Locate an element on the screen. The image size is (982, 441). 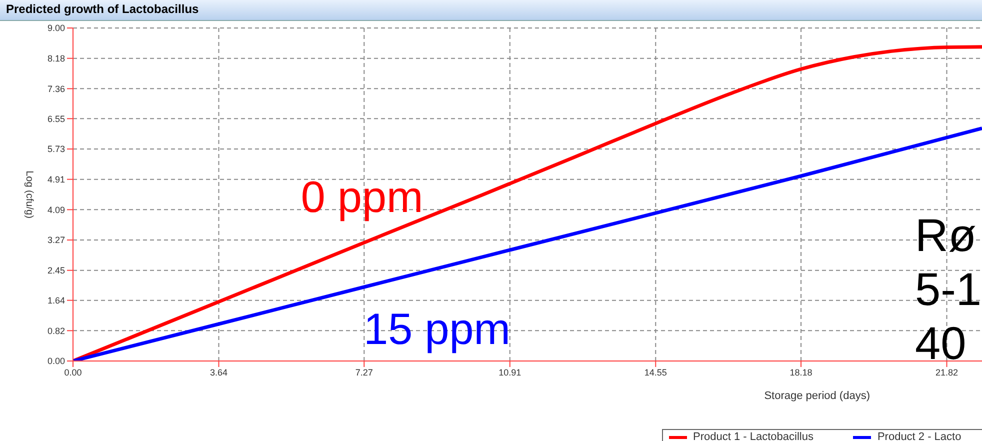
annotation: 15 ppm is located at coordinates (437, 330).